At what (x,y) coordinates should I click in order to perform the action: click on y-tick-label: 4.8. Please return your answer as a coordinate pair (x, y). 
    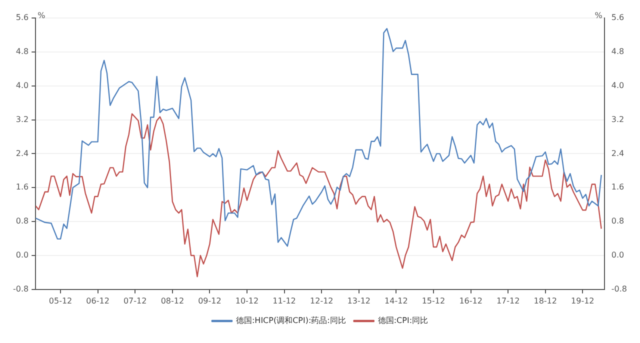
    Looking at the image, I should click on (22, 51).